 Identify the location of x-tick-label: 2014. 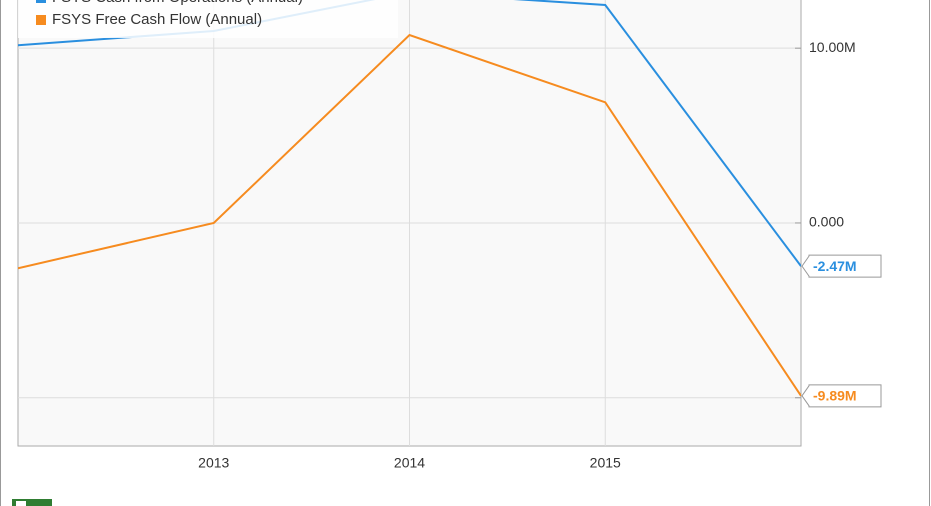
(409, 463).